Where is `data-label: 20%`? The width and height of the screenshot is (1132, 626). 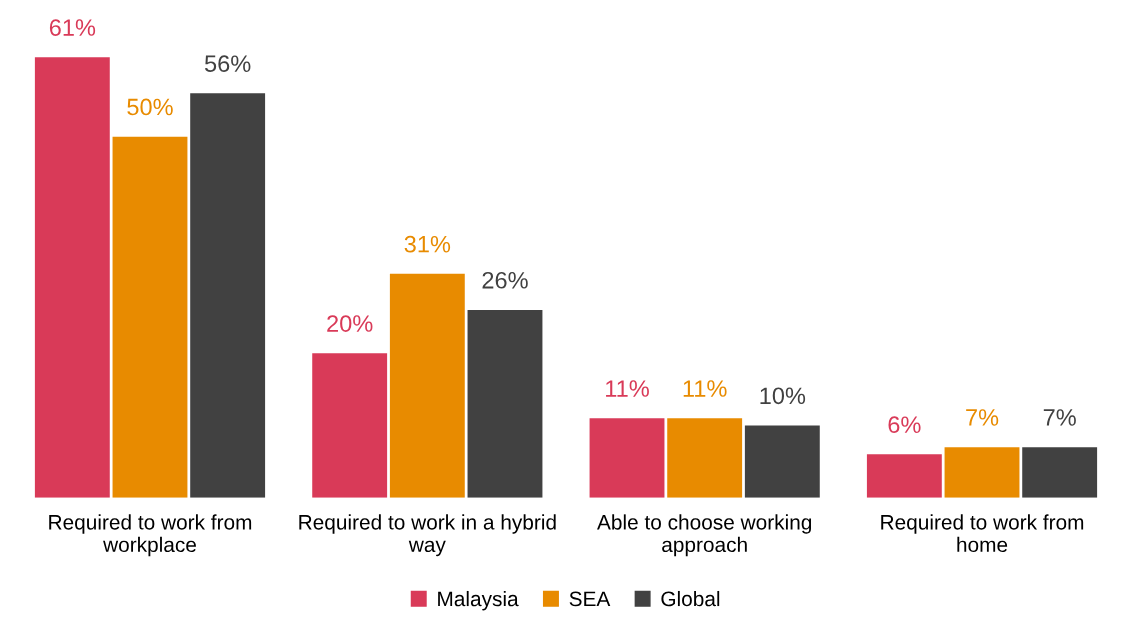
data-label: 20% is located at coordinates (350, 323).